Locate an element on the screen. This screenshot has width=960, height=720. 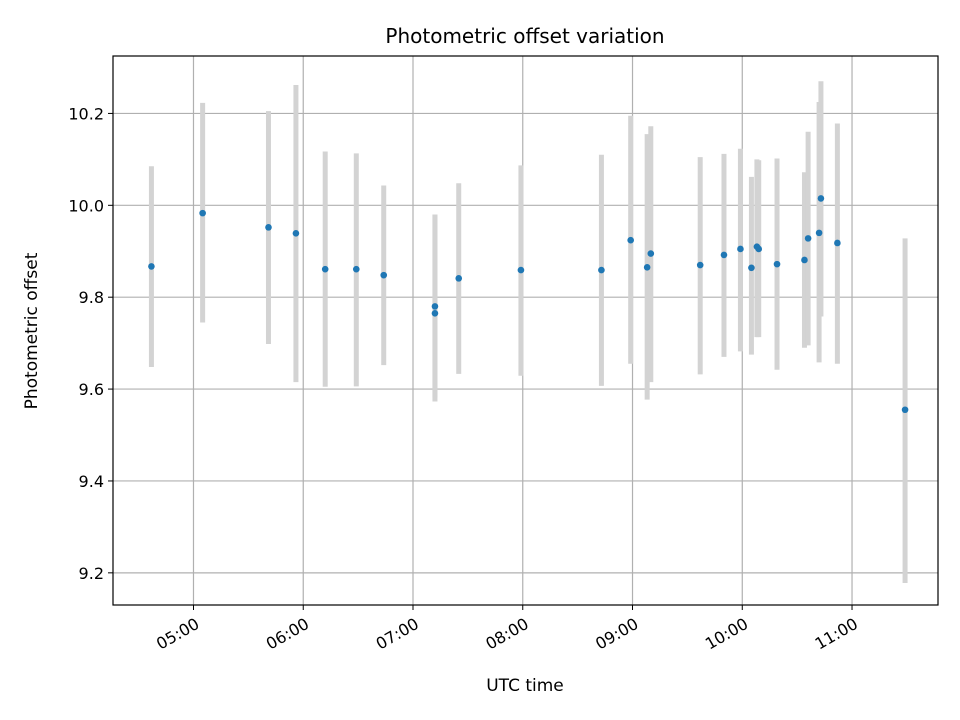
x-axis-label: UTC time is located at coordinates (525, 686).